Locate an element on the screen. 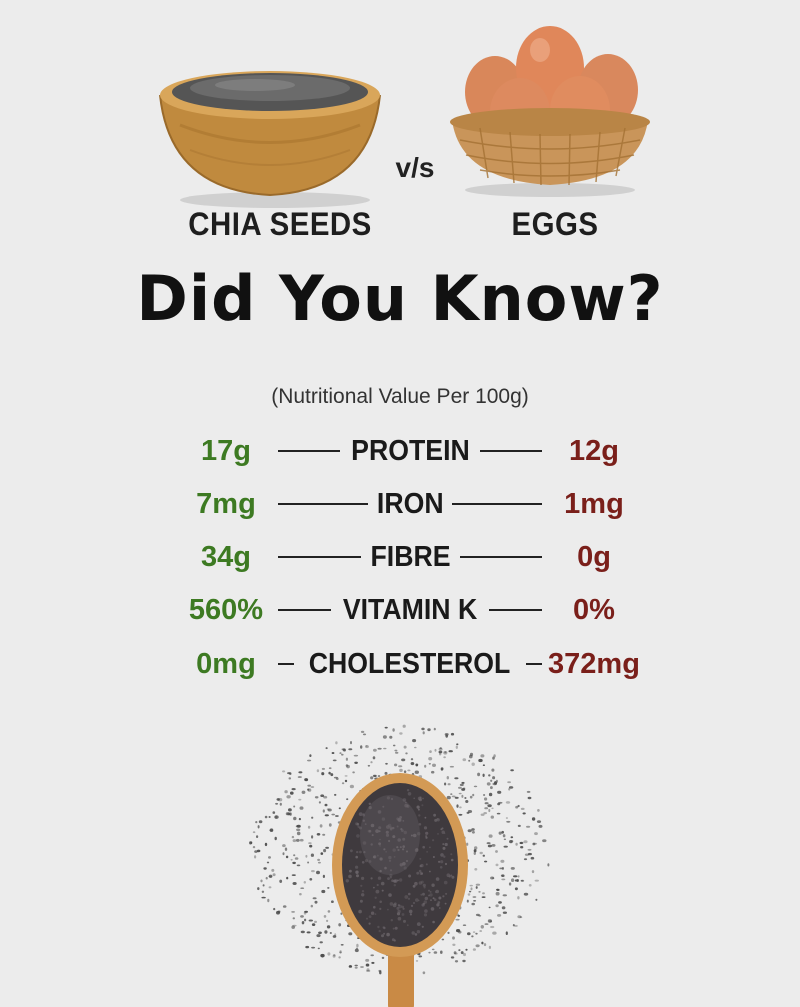 This screenshot has height=1007, width=800. chia-value: 560% is located at coordinates (226, 609).